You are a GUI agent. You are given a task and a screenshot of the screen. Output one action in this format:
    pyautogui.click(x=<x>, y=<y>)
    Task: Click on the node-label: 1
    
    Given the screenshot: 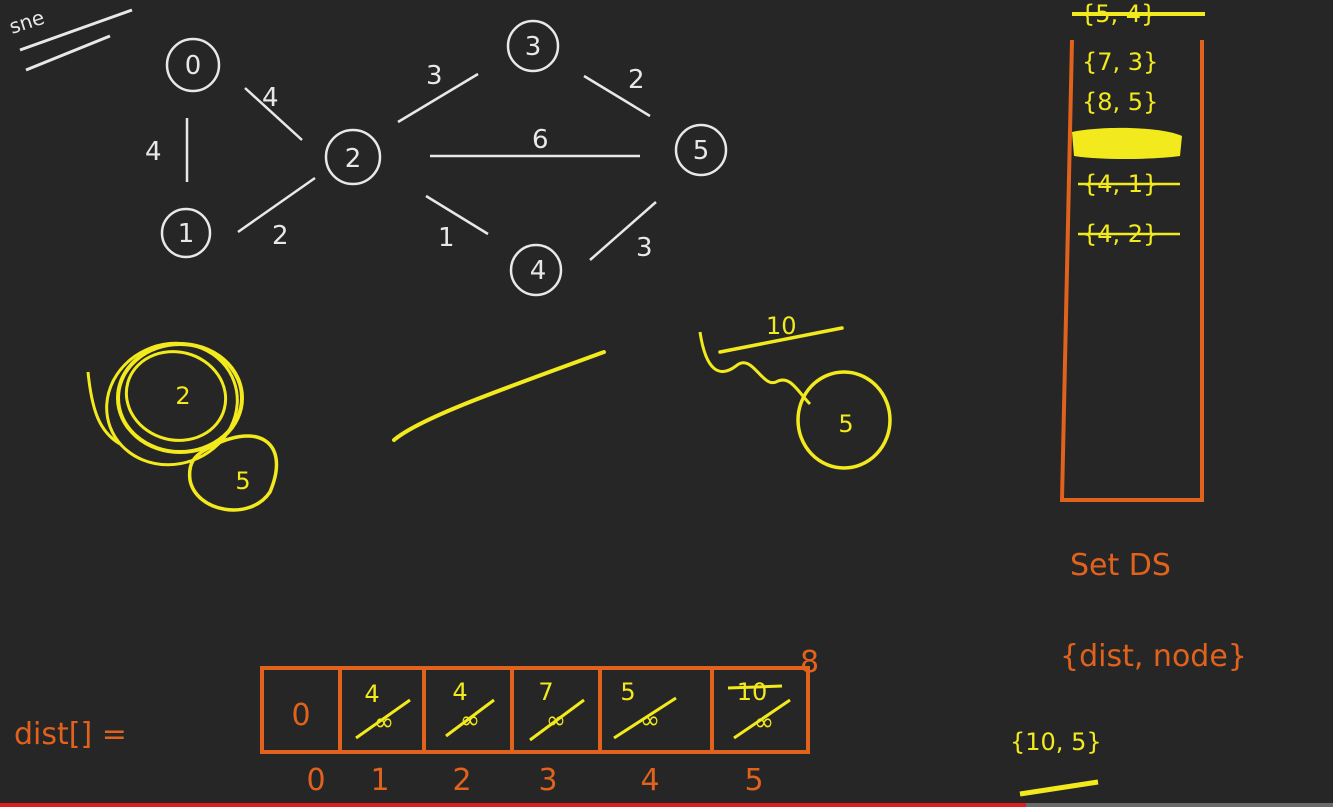 What is the action you would take?
    pyautogui.click(x=186, y=234)
    